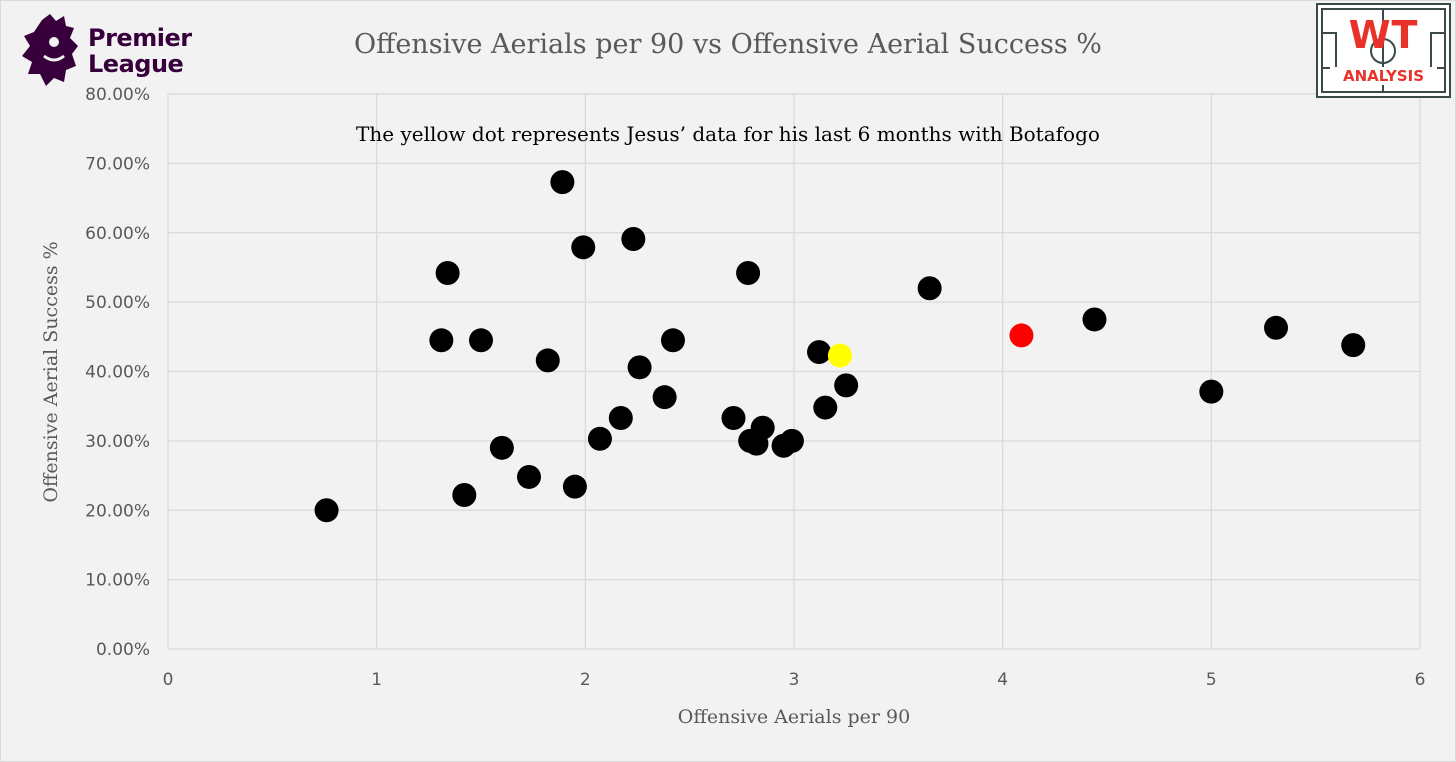  What do you see at coordinates (794, 717) in the screenshot?
I see `x-axis-label: Offensive Aerials per 90` at bounding box center [794, 717].